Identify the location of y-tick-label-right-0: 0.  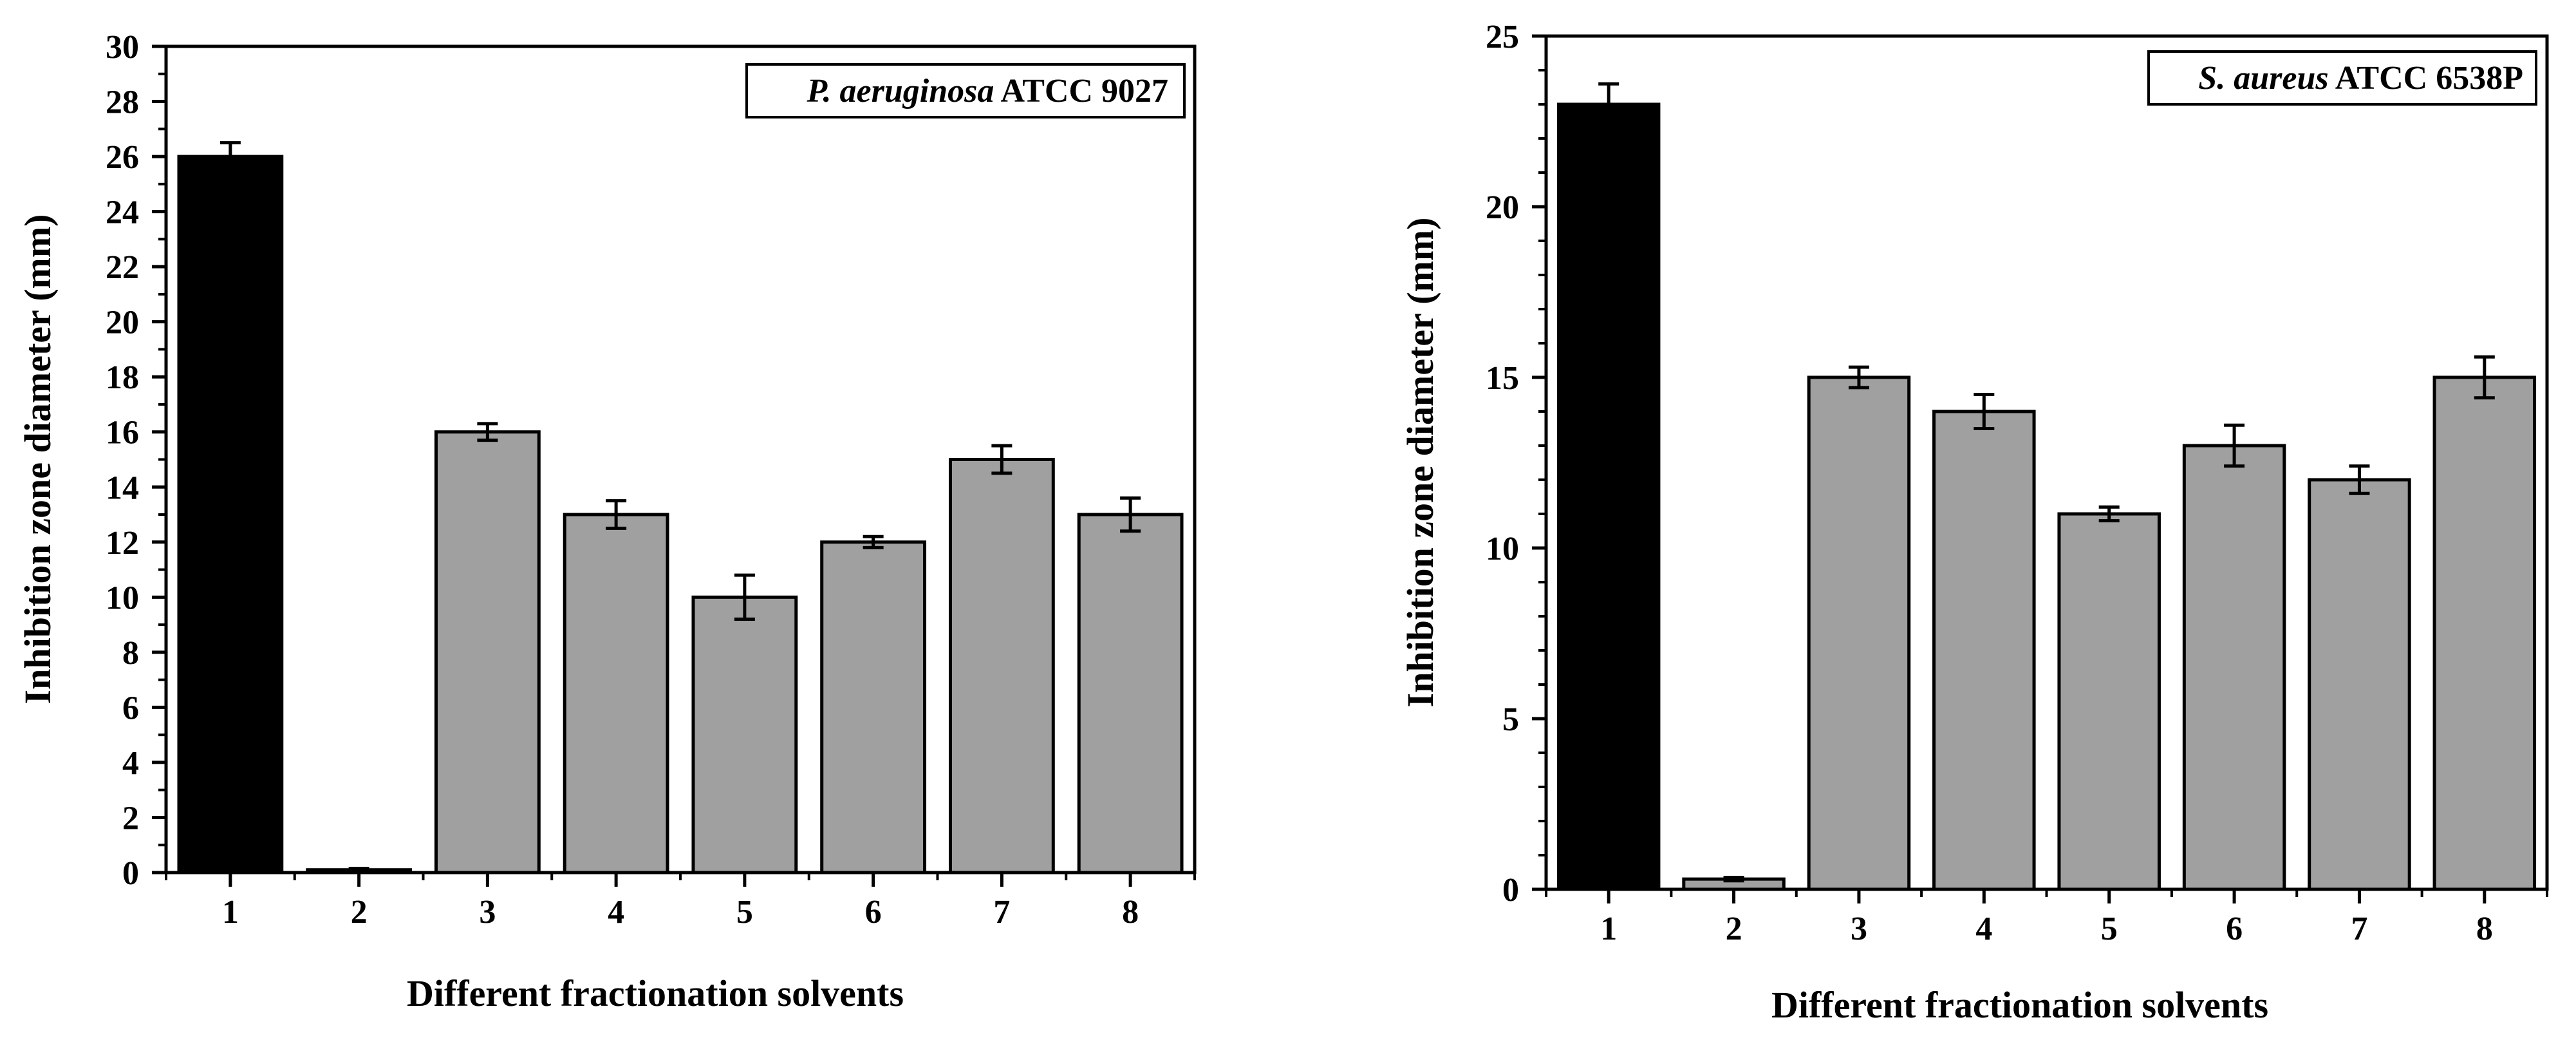
(1511, 890).